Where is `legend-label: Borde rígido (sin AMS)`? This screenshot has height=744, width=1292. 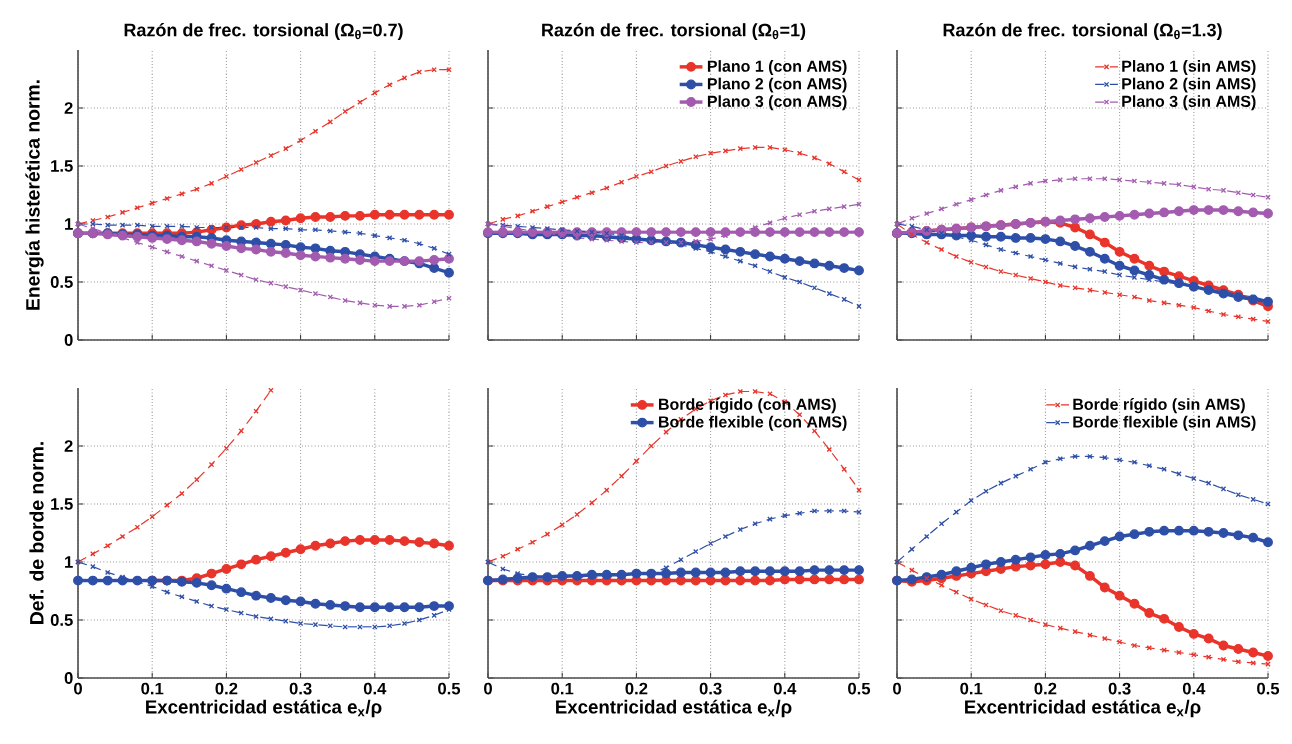 legend-label: Borde rígido (sin AMS) is located at coordinates (1159, 406).